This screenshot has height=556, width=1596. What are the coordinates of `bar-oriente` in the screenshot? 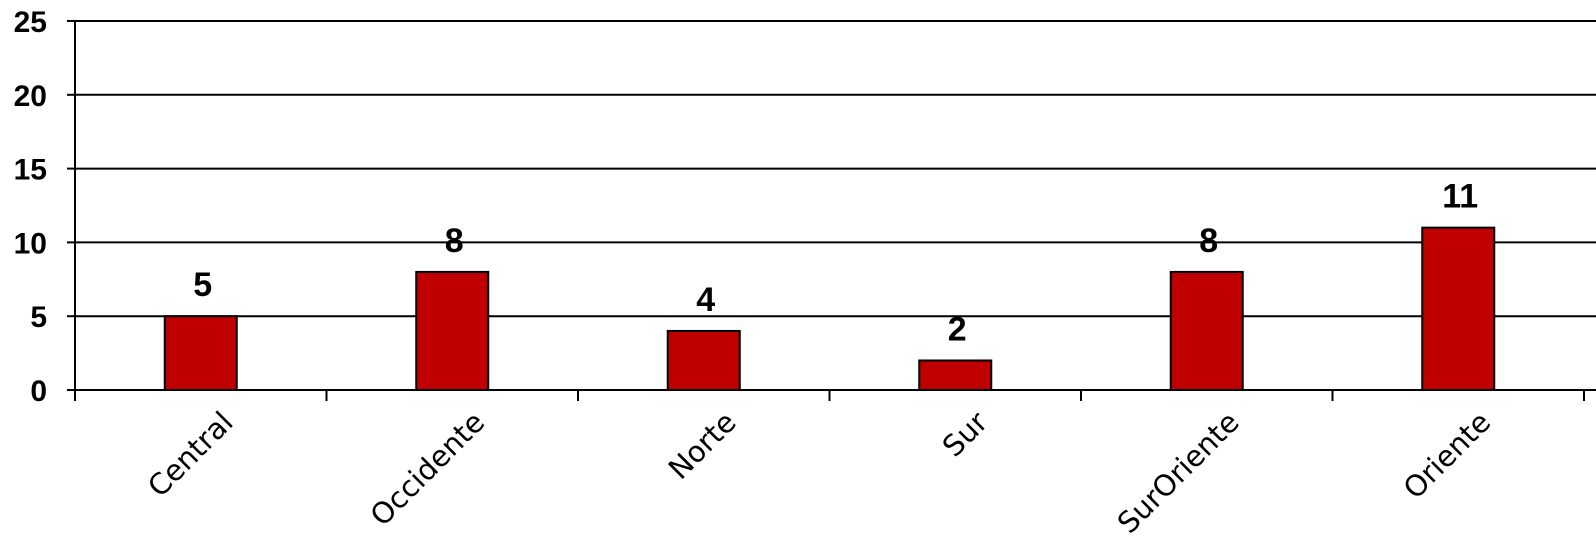 It's located at (1458, 308).